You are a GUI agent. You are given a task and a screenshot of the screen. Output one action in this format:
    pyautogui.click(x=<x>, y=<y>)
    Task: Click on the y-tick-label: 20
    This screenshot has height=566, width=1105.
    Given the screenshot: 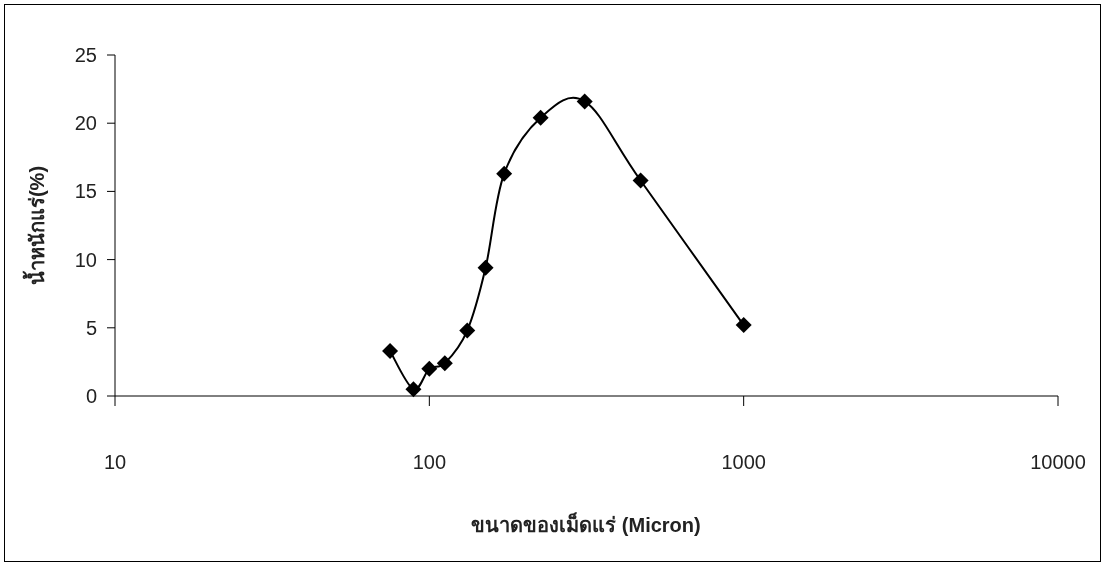 What is the action you would take?
    pyautogui.click(x=85, y=123)
    